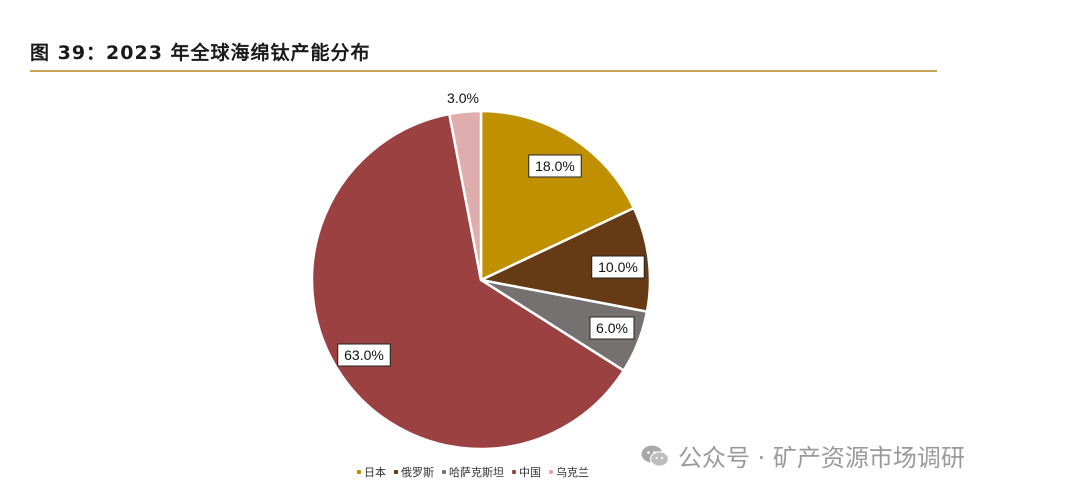 This screenshot has width=1080, height=497. I want to click on wechat-icon, so click(655, 456).